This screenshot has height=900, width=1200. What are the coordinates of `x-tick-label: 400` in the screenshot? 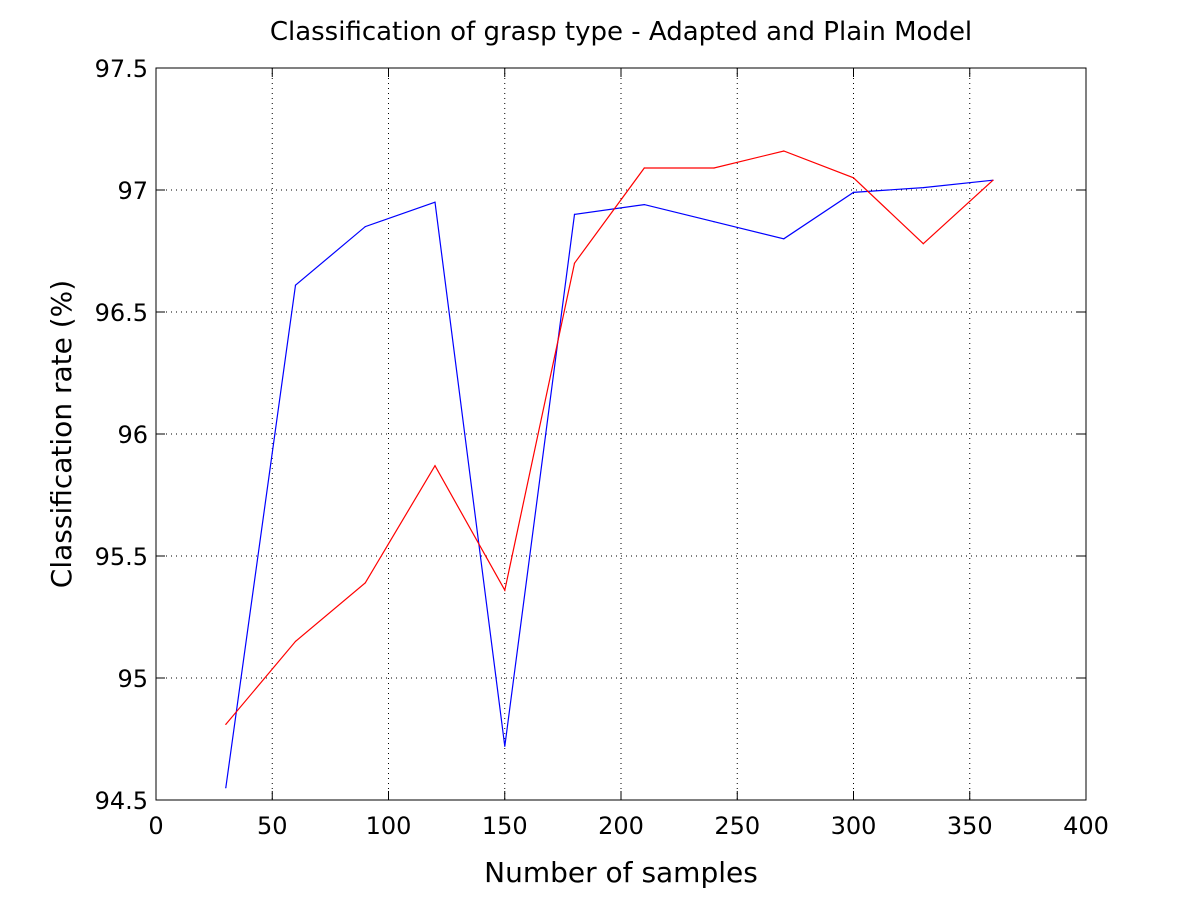 It's located at (1086, 826).